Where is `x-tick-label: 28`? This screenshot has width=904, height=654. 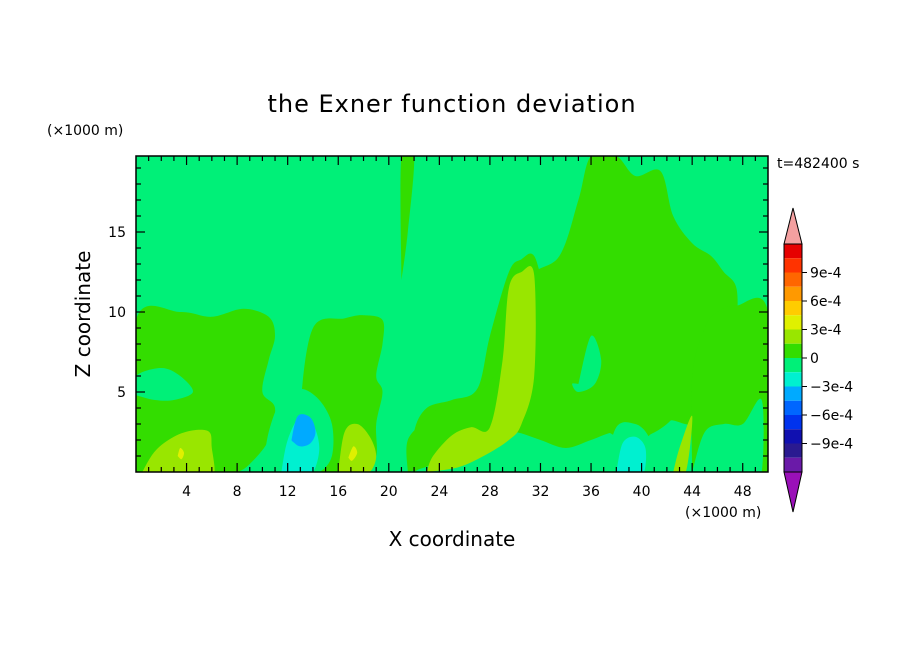 x-tick-label: 28 is located at coordinates (490, 492).